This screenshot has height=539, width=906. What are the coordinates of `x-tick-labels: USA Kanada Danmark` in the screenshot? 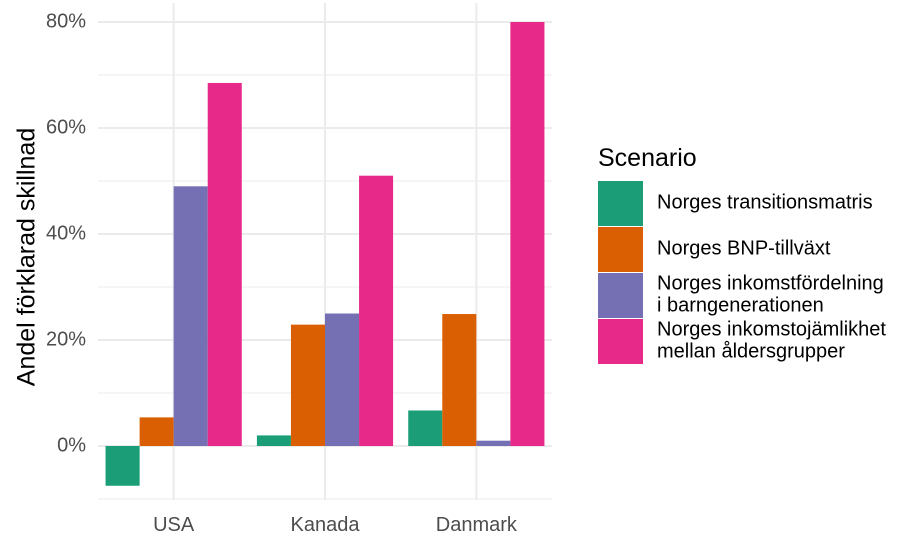 It's located at (335, 525).